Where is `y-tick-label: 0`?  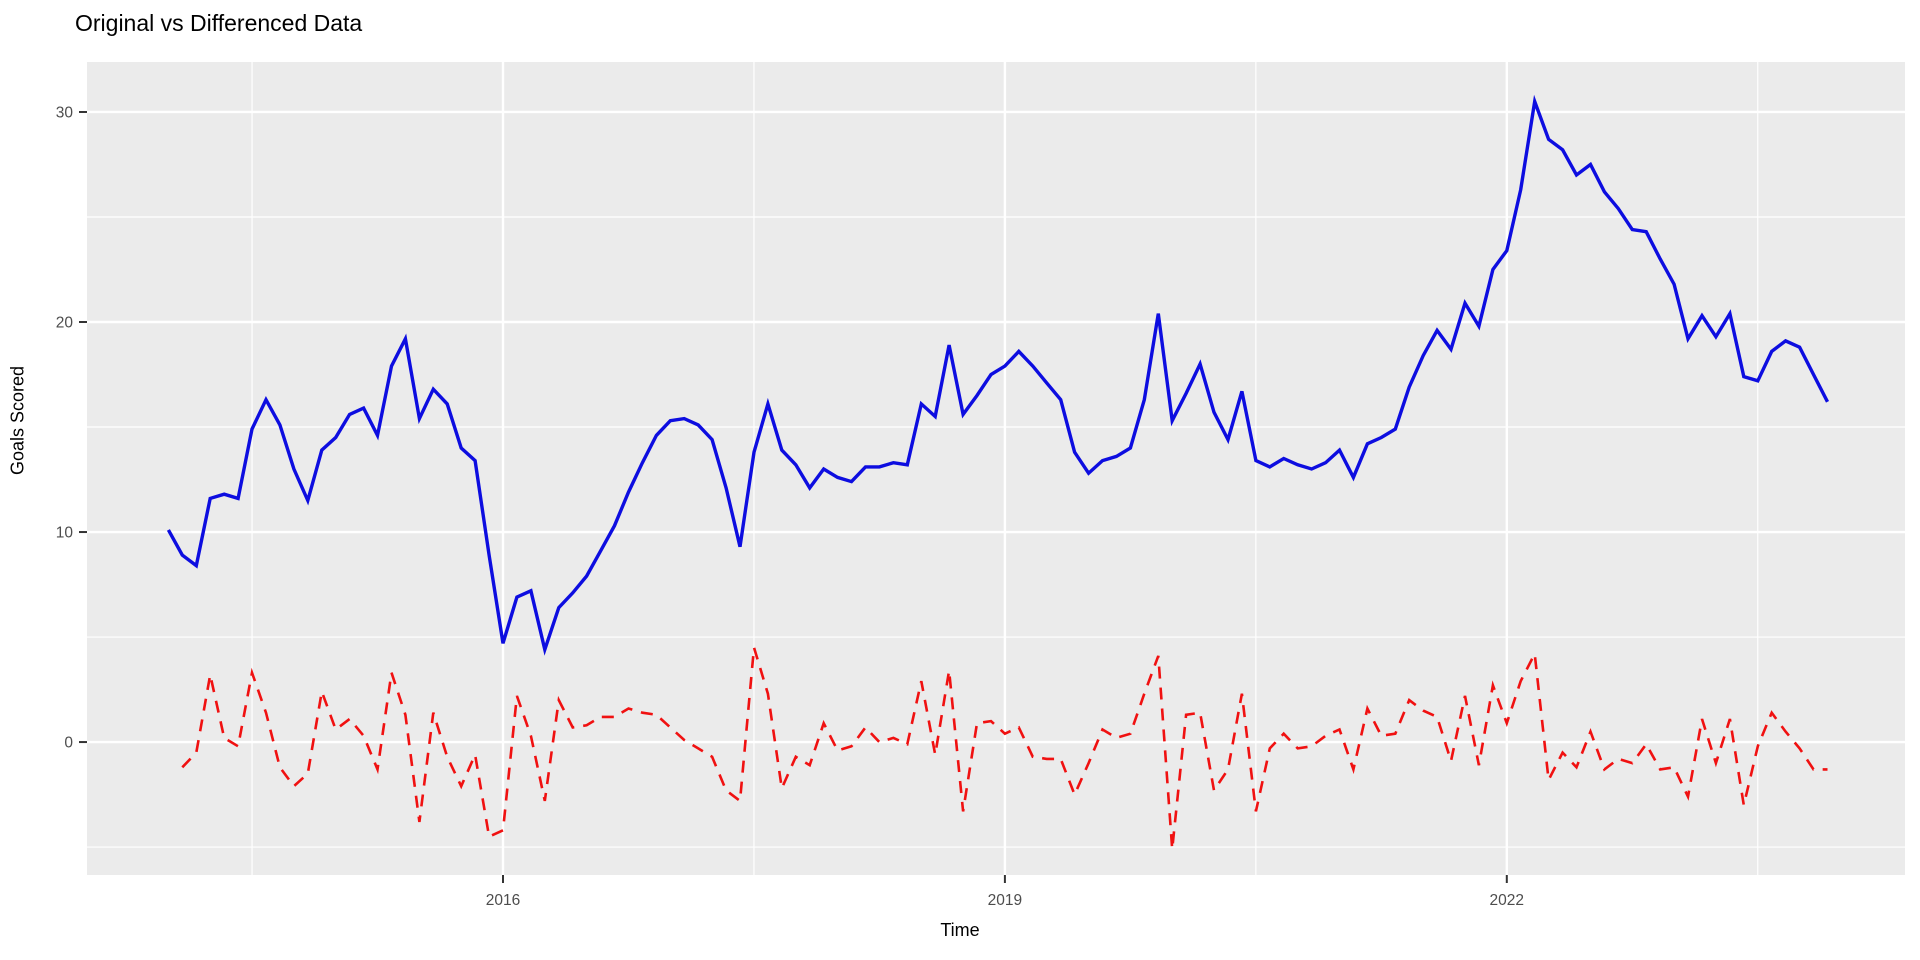
y-tick-label: 0 is located at coordinates (68, 743).